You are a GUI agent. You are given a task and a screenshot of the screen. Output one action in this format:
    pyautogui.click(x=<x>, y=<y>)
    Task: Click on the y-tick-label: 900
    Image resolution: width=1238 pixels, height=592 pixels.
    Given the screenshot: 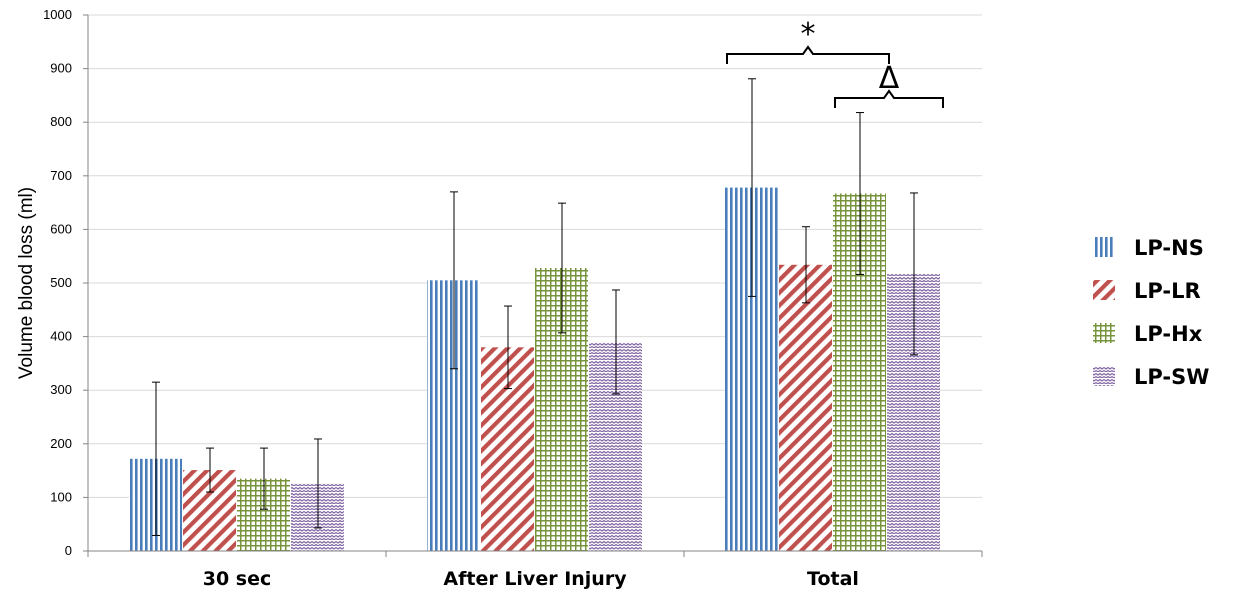 What is the action you would take?
    pyautogui.click(x=61, y=68)
    